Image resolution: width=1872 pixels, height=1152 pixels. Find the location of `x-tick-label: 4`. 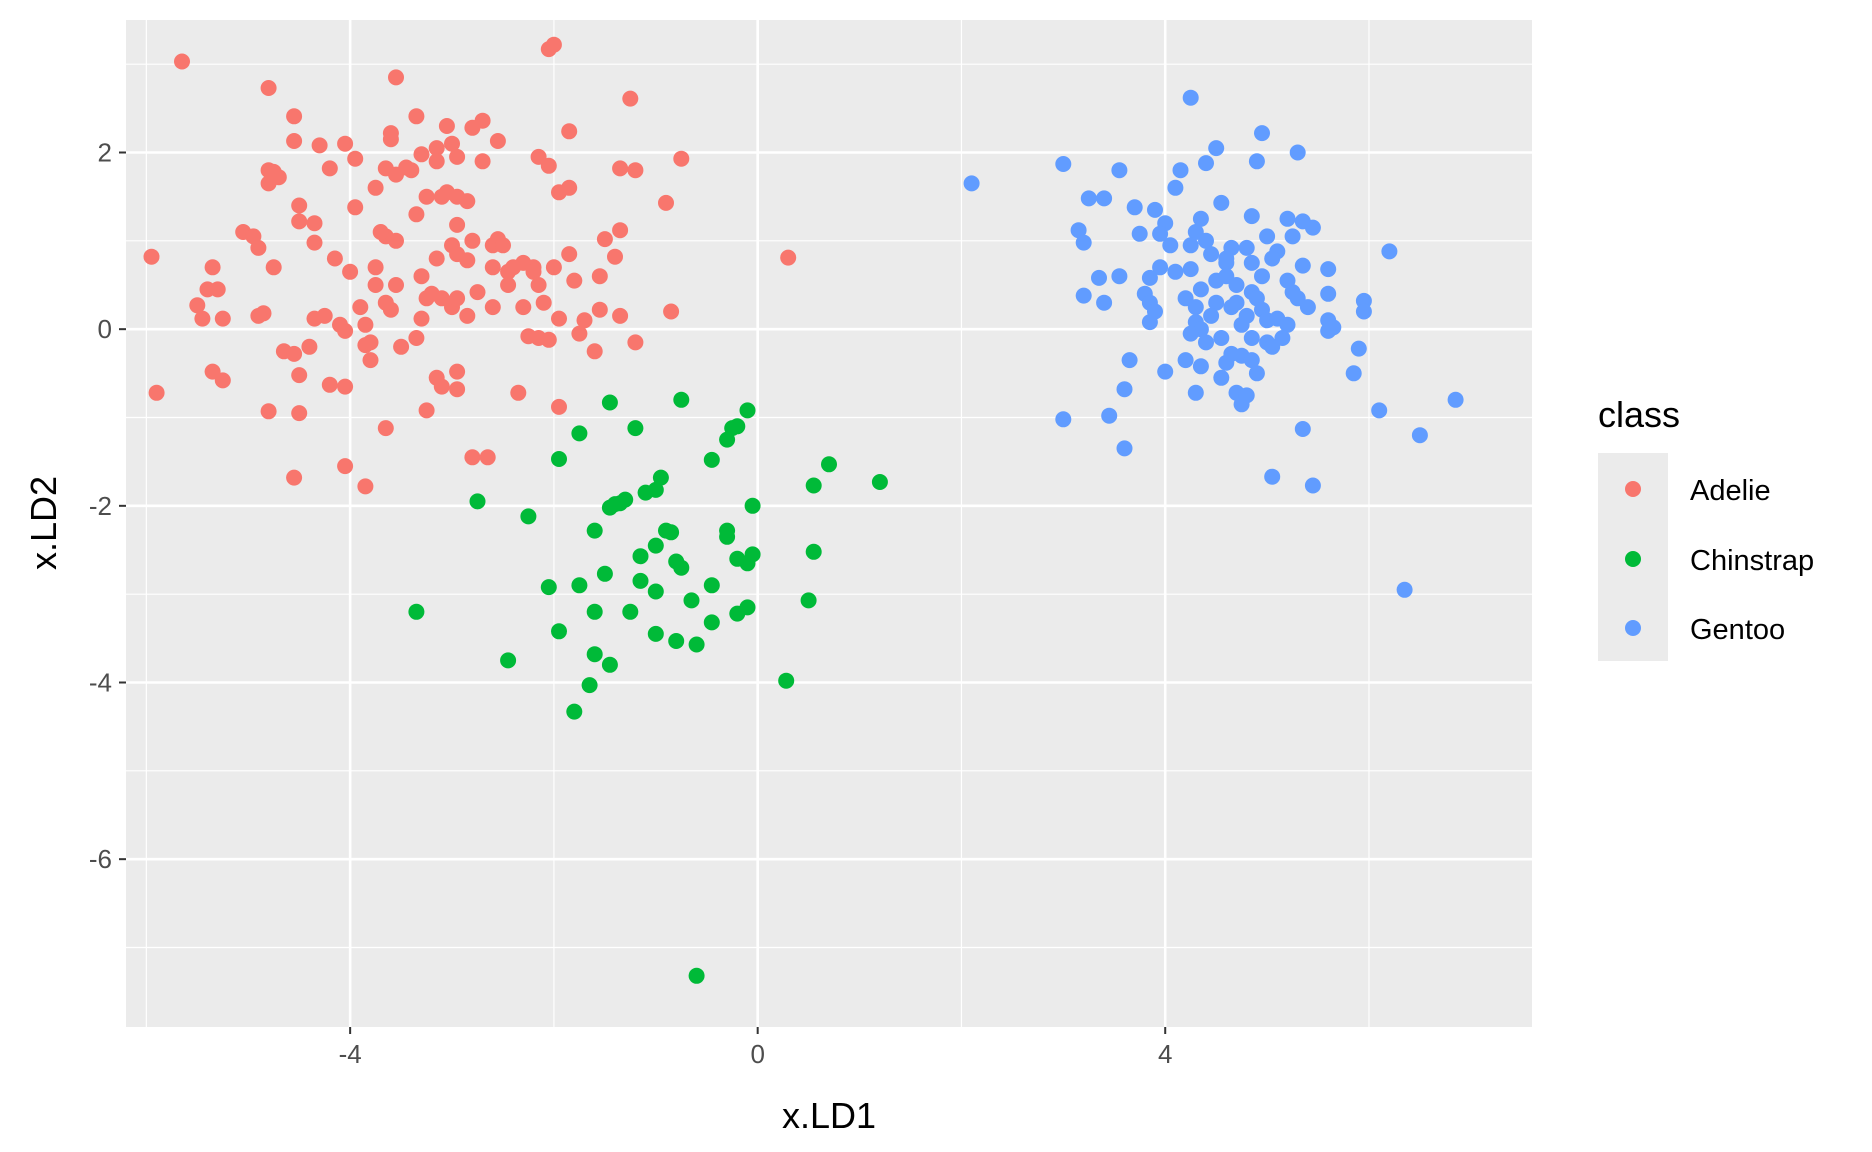

x-tick-label: 4 is located at coordinates (1165, 1054).